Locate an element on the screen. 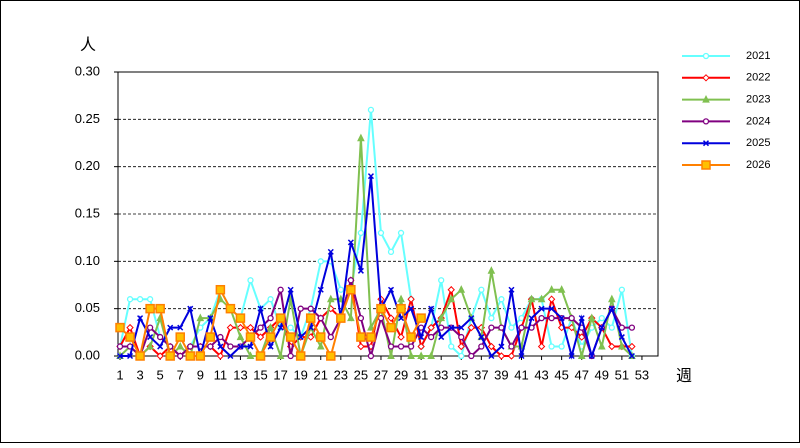  x-tick-label: 41 is located at coordinates (521, 374).